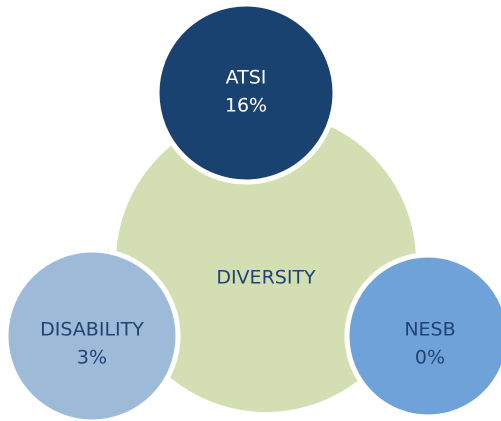  Describe the element at coordinates (92, 330) in the screenshot. I see `node-label: DISABILITY` at that location.